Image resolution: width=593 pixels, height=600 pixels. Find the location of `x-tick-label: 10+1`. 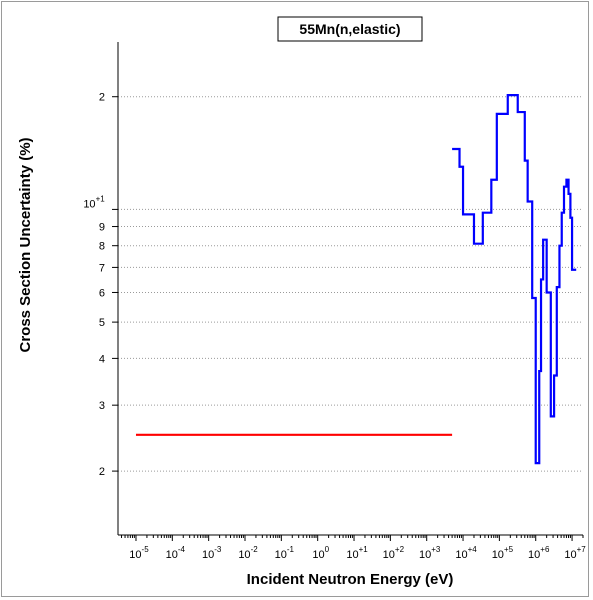

x-tick-label: 10+1 is located at coordinates (357, 553).